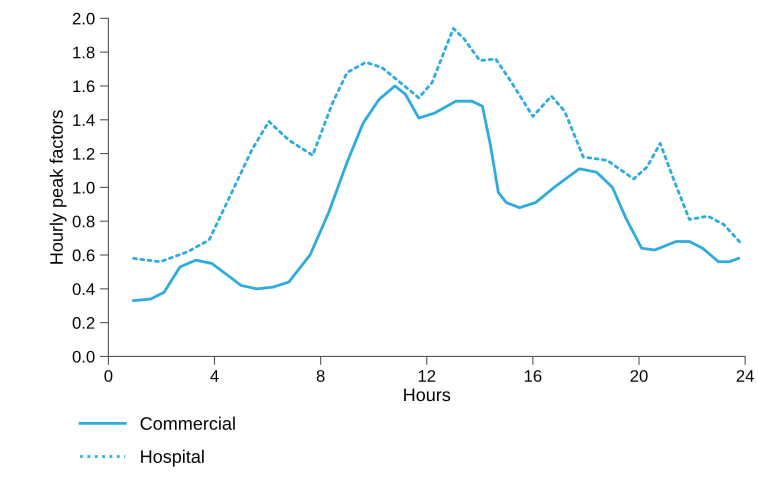 This screenshot has height=483, width=758. I want to click on x-tick-label: 20, so click(639, 376).